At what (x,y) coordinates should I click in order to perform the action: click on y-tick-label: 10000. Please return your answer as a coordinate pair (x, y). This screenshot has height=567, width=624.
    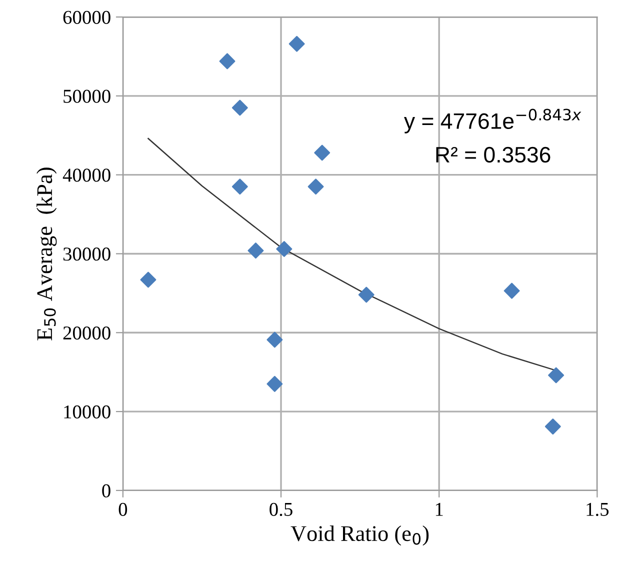
    Looking at the image, I should click on (87, 411).